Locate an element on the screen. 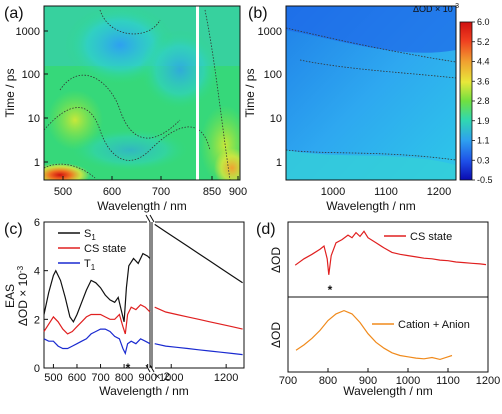 This screenshot has width=502, height=414. y-tick-label: 0 is located at coordinates (37, 369).